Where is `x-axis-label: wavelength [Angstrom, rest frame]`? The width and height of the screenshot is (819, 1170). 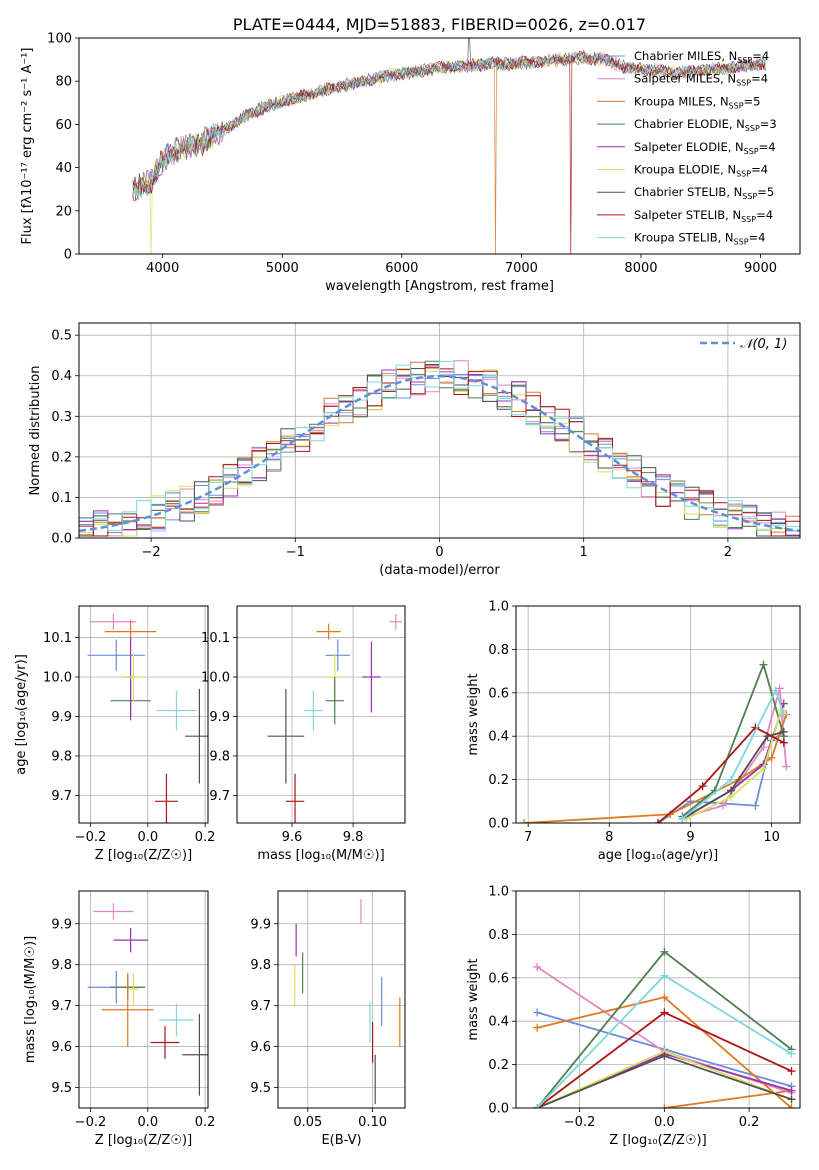
x-axis-label: wavelength [Angstrom, rest frame] is located at coordinates (439, 286).